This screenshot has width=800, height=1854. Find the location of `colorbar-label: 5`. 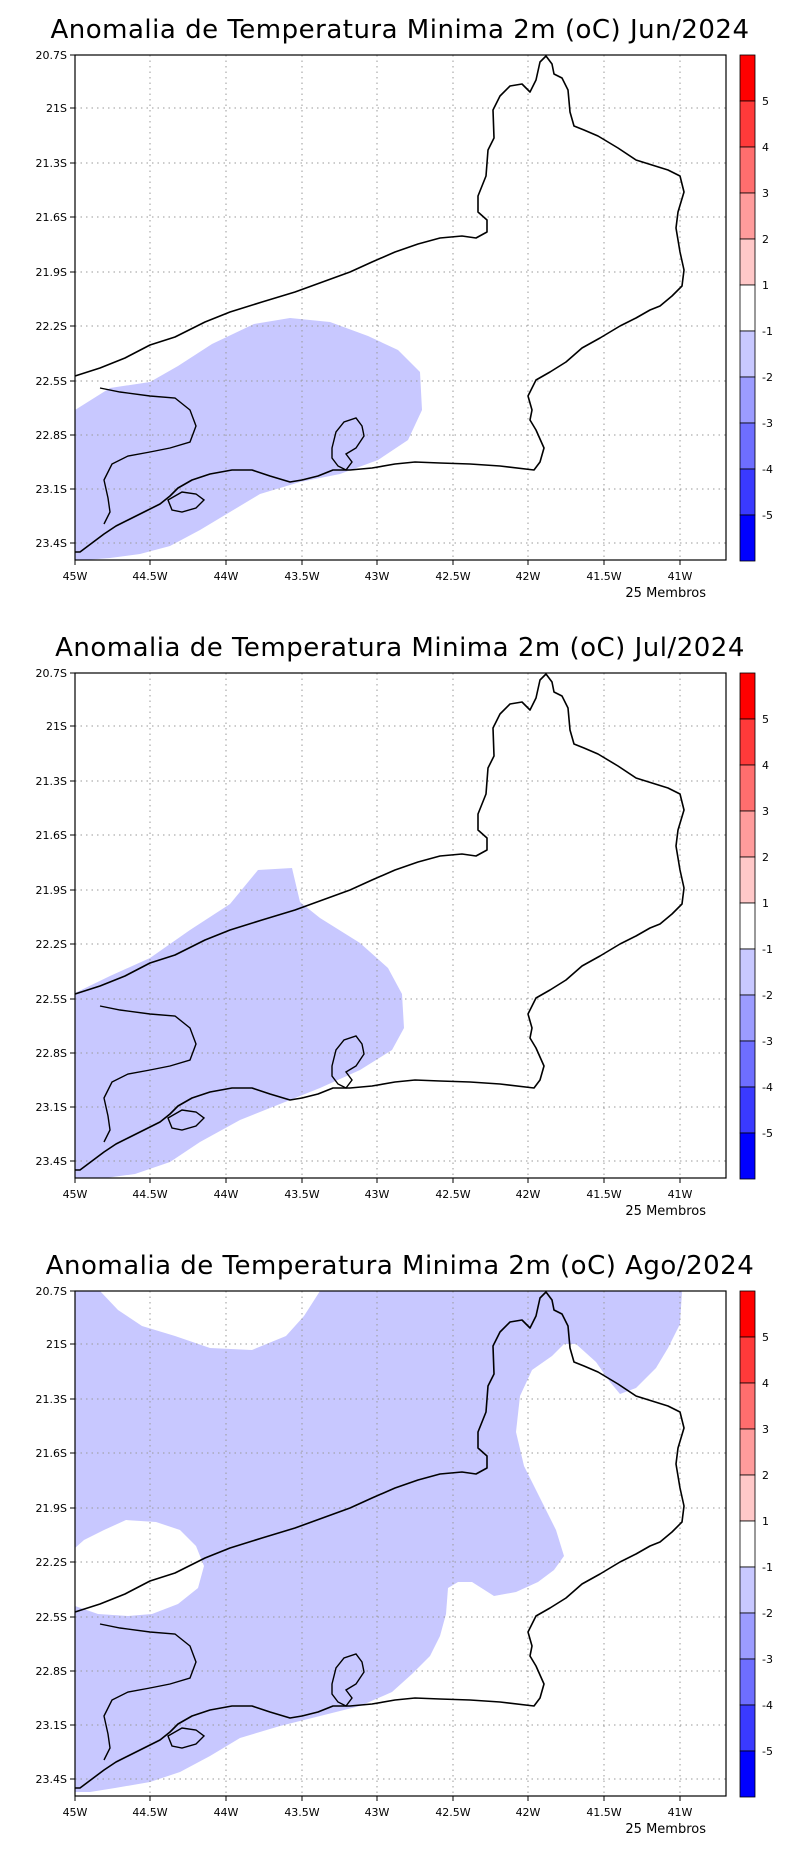

colorbar-label: 5 is located at coordinates (765, 719).